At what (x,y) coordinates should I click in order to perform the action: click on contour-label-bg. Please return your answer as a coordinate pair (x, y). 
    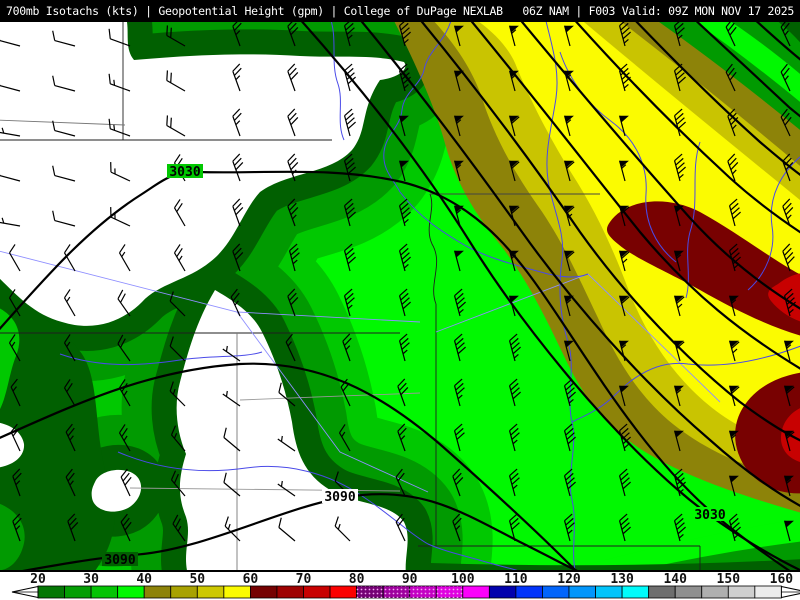
    Looking at the image, I should click on (710, 514).